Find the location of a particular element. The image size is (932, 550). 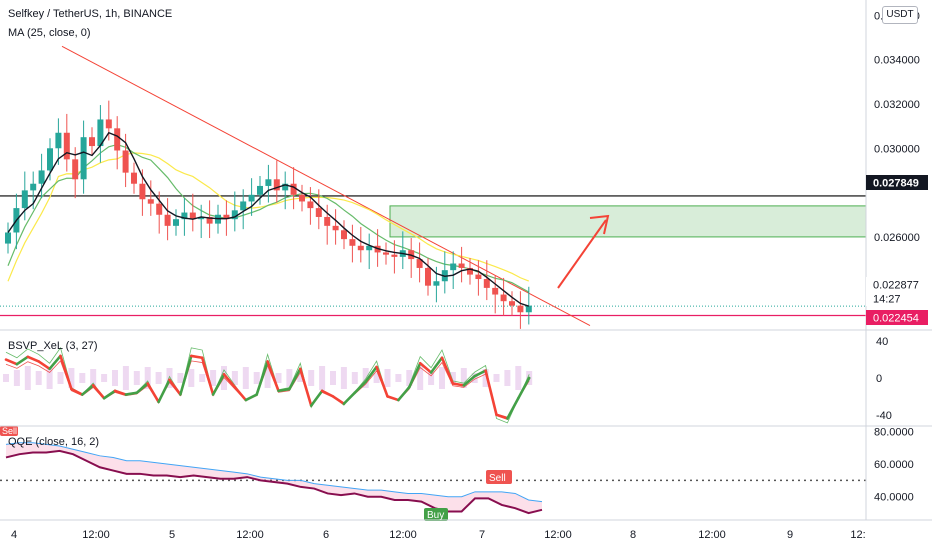

ma-legend: MA (25, close, 0) is located at coordinates (49, 33).